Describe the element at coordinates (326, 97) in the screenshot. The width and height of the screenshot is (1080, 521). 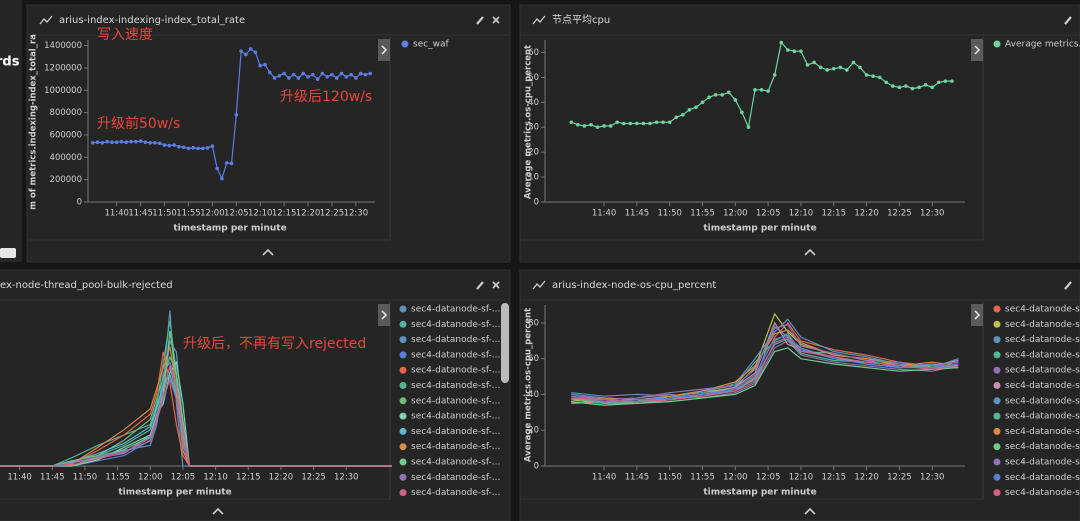
I see `annotation: 升级后120w/s` at that location.